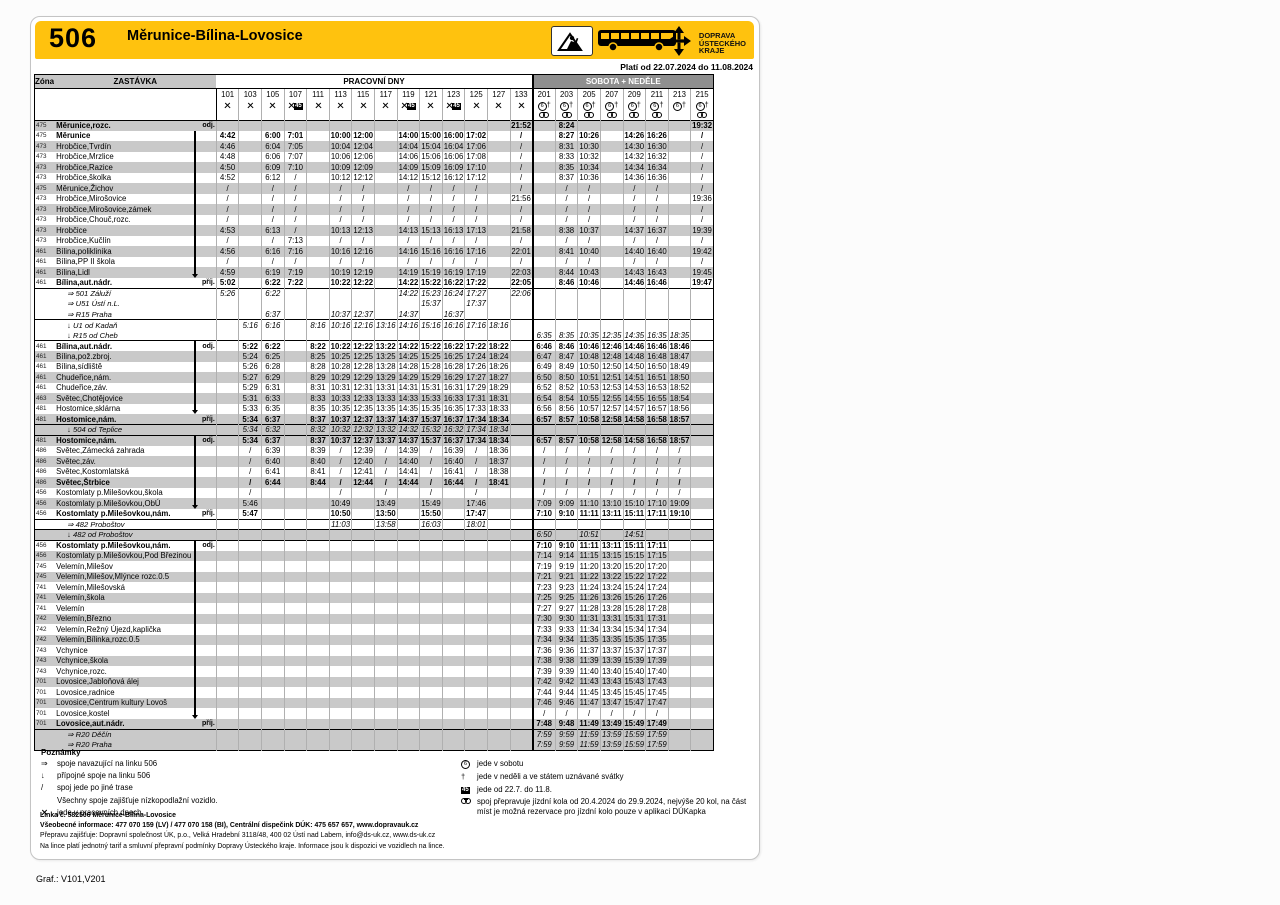 Image resolution: width=1280 pixels, height=905 pixels. I want to click on time-cell: 13:20, so click(611, 566).